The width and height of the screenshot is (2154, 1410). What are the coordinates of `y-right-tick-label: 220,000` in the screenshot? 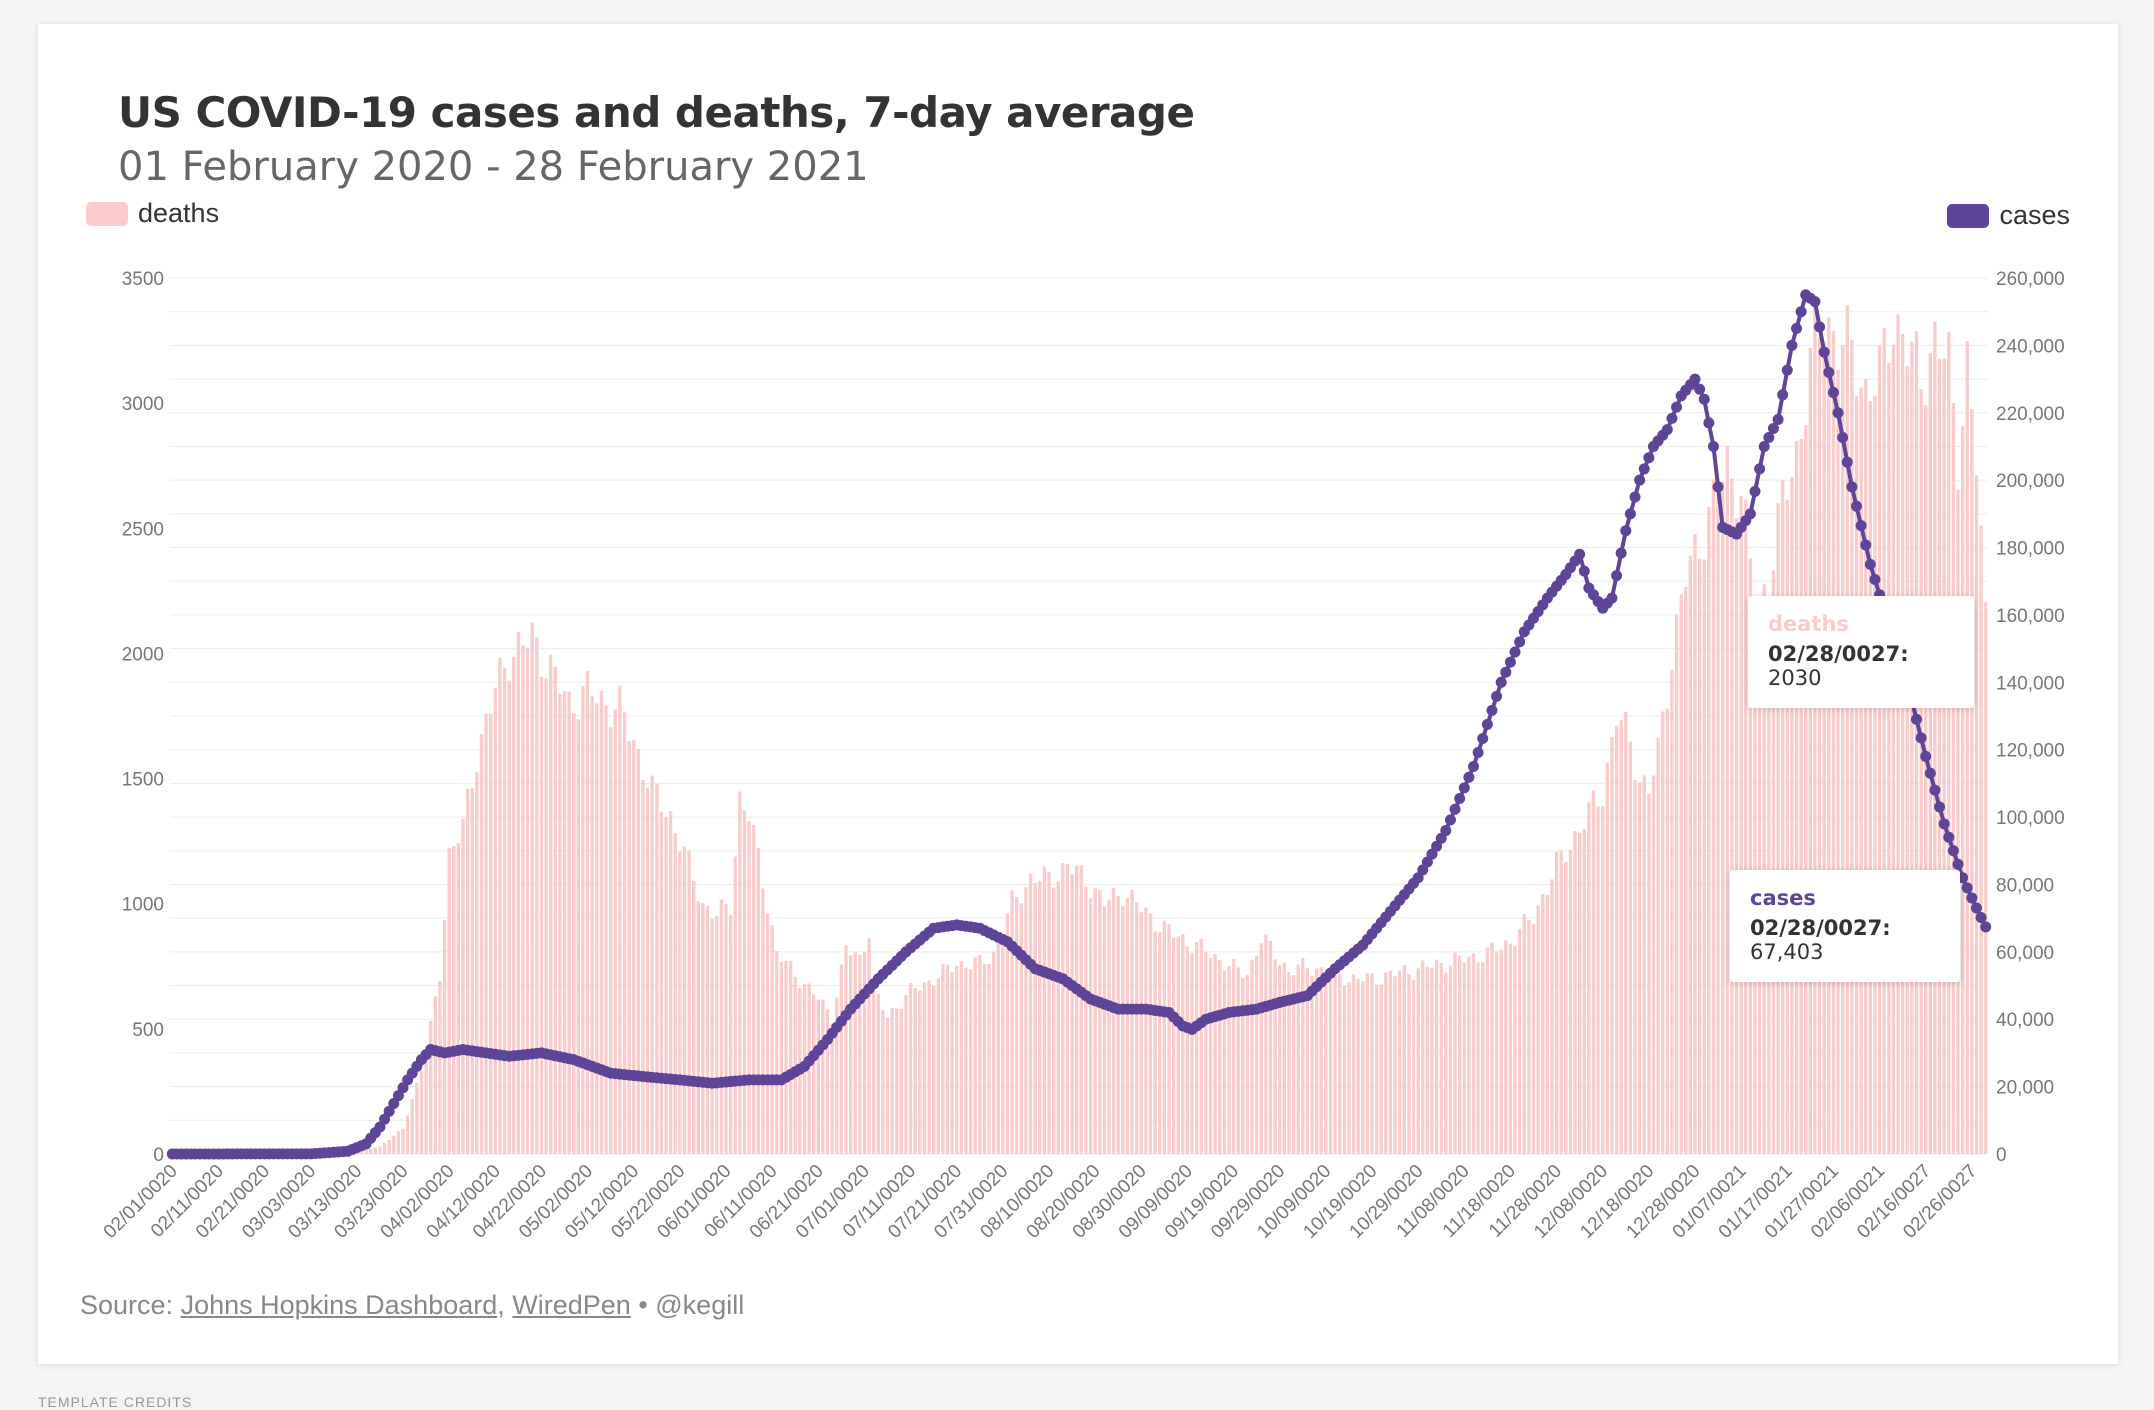 It's located at (2030, 414).